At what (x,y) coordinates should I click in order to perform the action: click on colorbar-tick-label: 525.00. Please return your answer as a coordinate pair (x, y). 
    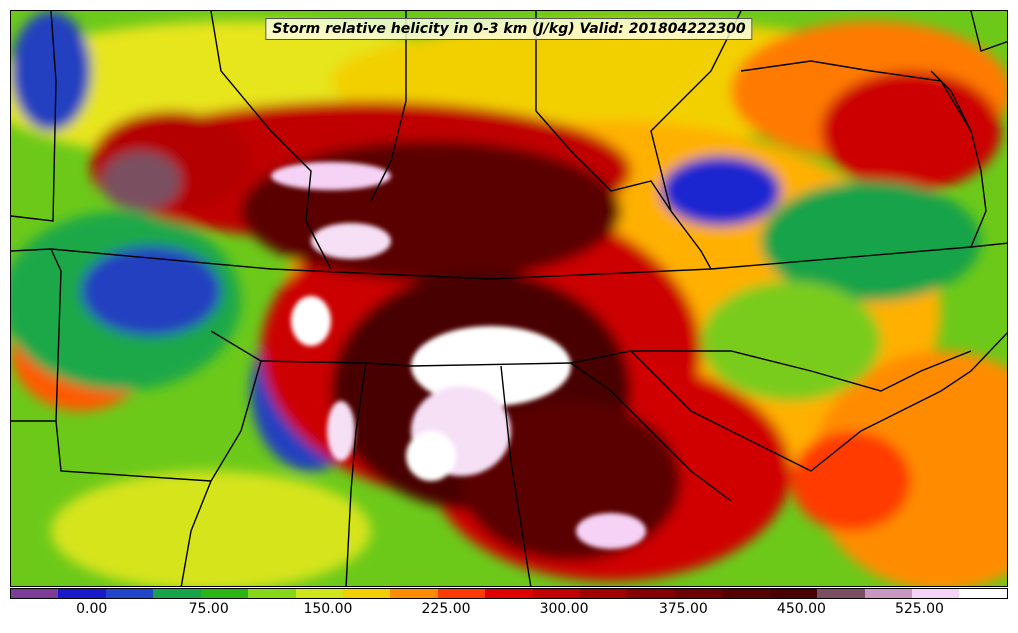
    Looking at the image, I should click on (919, 609).